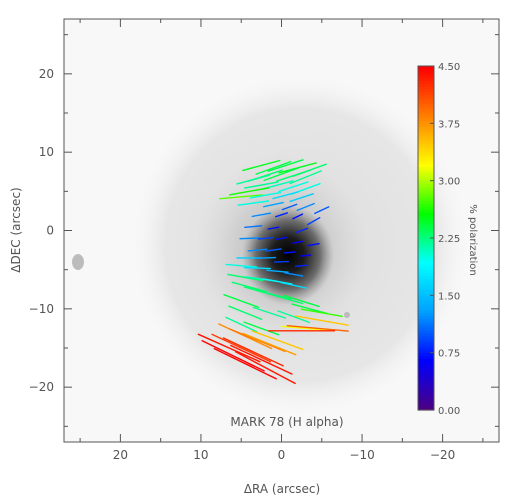  I want to click on colorbar-tick-label: 4.50, so click(449, 67).